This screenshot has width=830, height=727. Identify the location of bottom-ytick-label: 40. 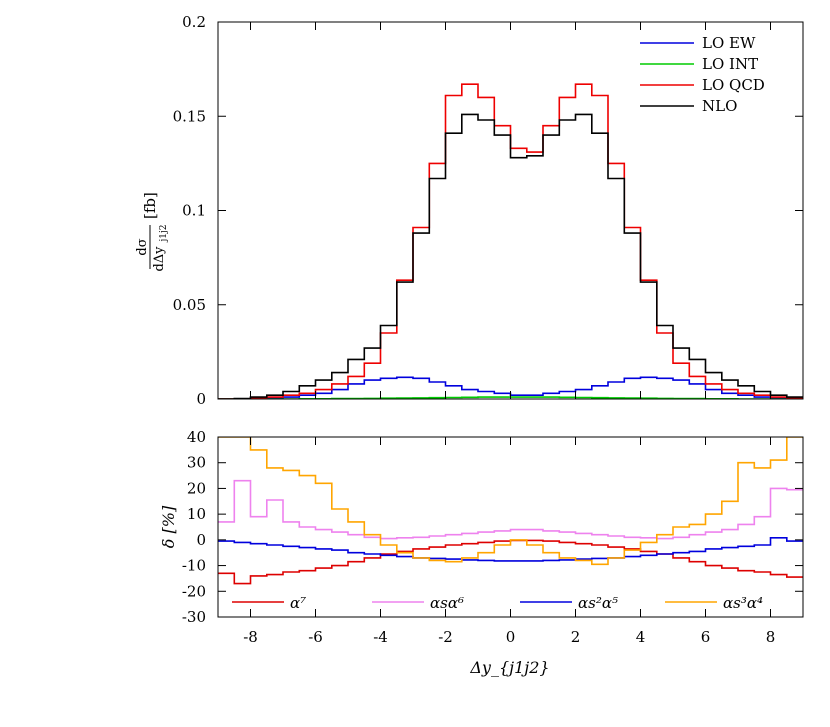
(196, 437).